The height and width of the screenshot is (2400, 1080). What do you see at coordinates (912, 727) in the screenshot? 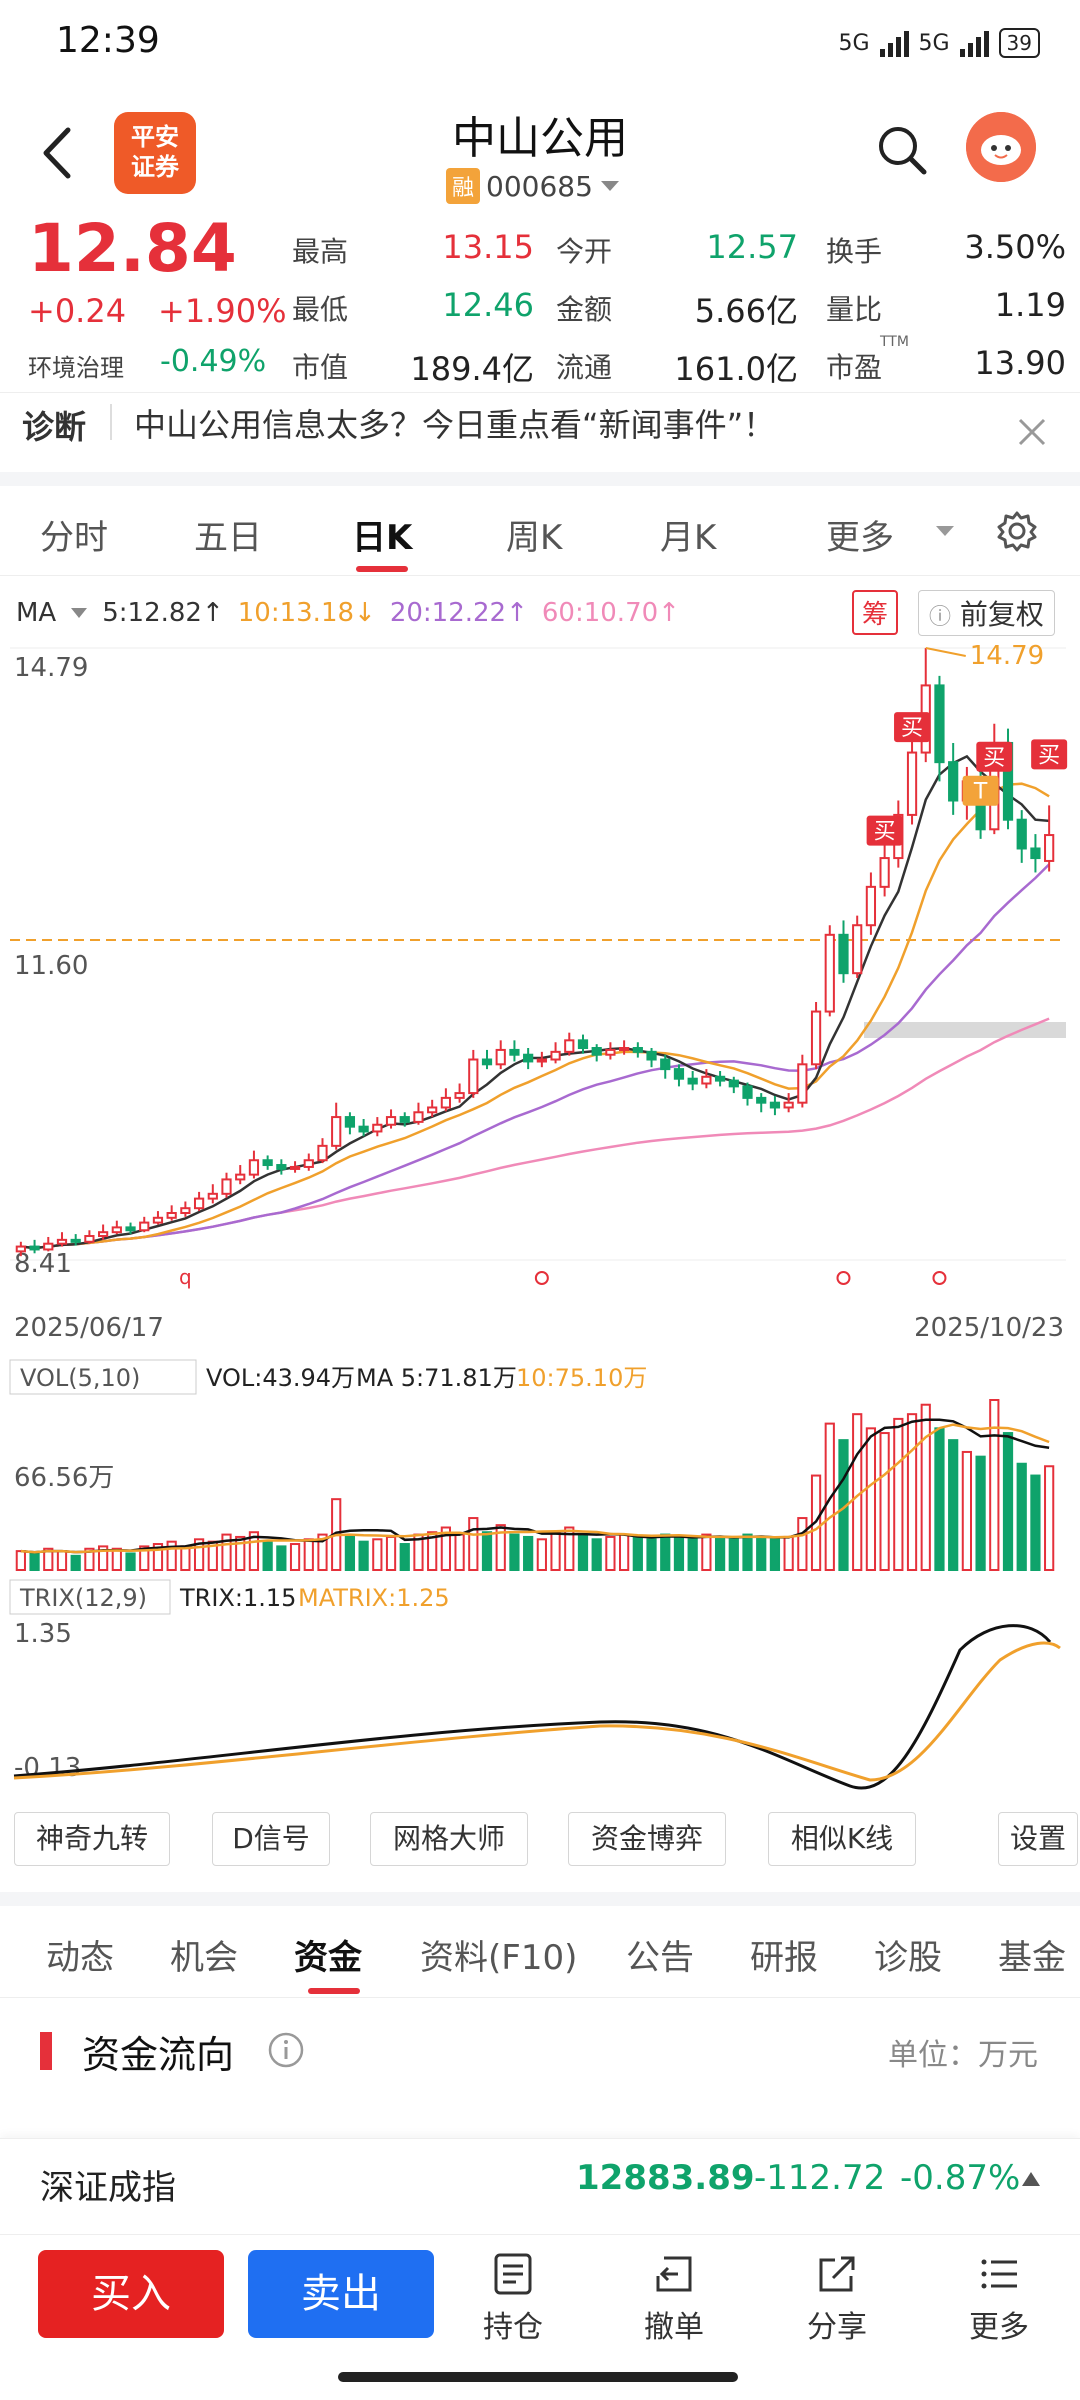
I see `buy-signal-bg` at bounding box center [912, 727].